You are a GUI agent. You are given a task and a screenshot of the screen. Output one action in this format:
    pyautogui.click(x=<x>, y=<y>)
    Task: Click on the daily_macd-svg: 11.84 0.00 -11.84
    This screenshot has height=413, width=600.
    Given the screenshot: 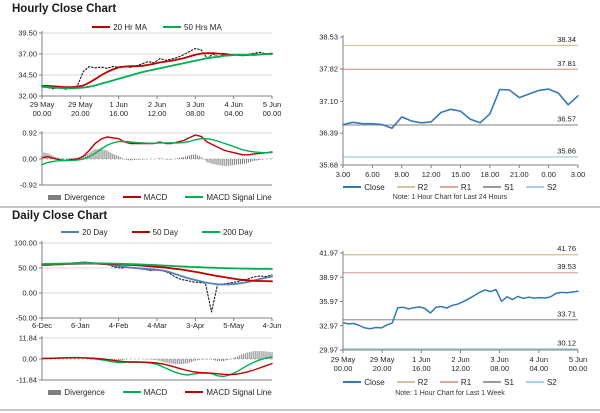 What is the action you would take?
    pyautogui.click(x=144, y=360)
    